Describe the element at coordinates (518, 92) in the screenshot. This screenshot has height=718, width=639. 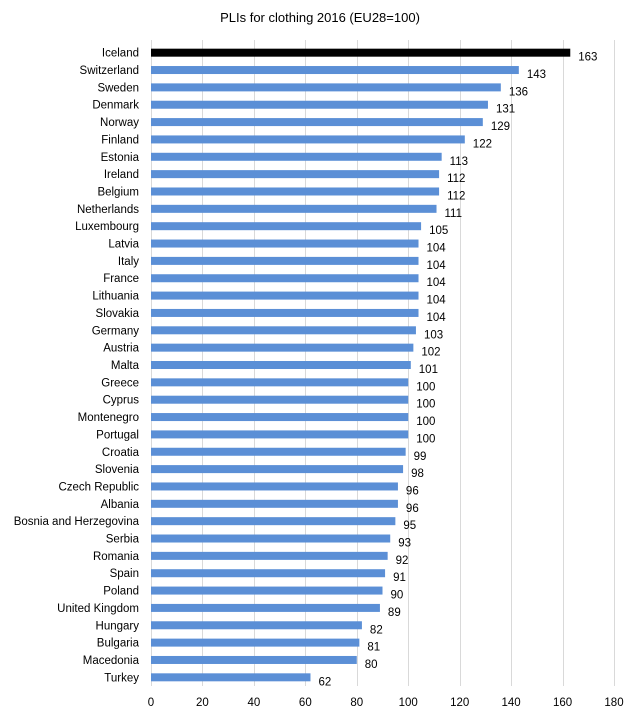
I see `data-label-sweden: 136` at that location.